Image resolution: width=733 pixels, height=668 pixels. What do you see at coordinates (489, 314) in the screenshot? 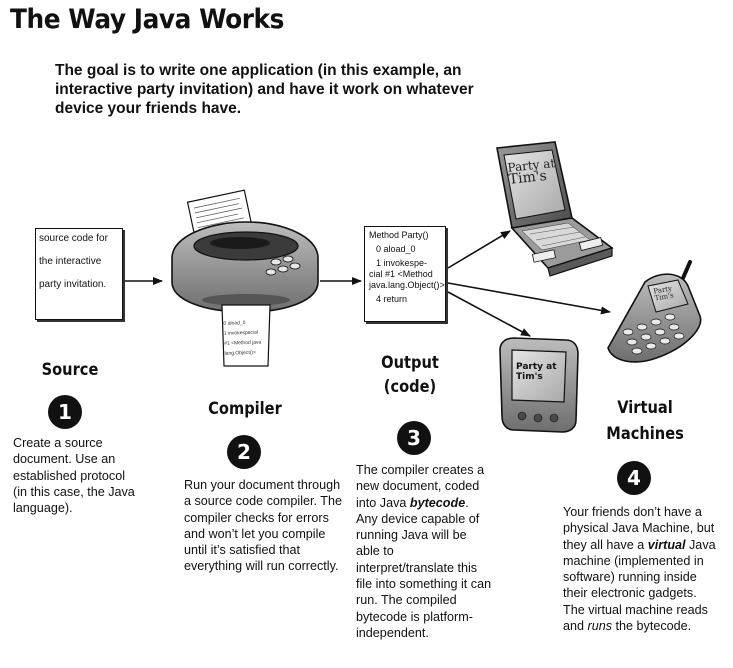
I see `arrow-to-pda` at bounding box center [489, 314].